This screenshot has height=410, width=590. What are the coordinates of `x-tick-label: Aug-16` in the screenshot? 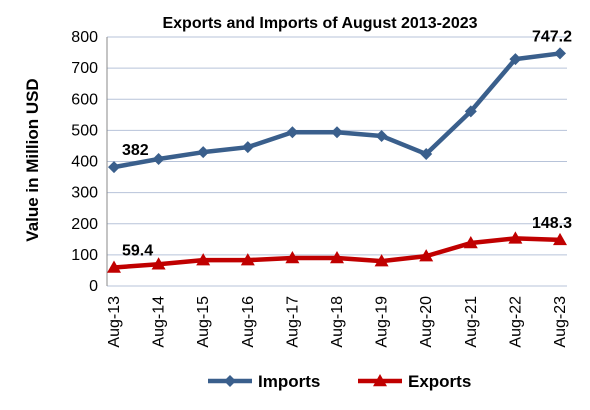 It's located at (248, 322).